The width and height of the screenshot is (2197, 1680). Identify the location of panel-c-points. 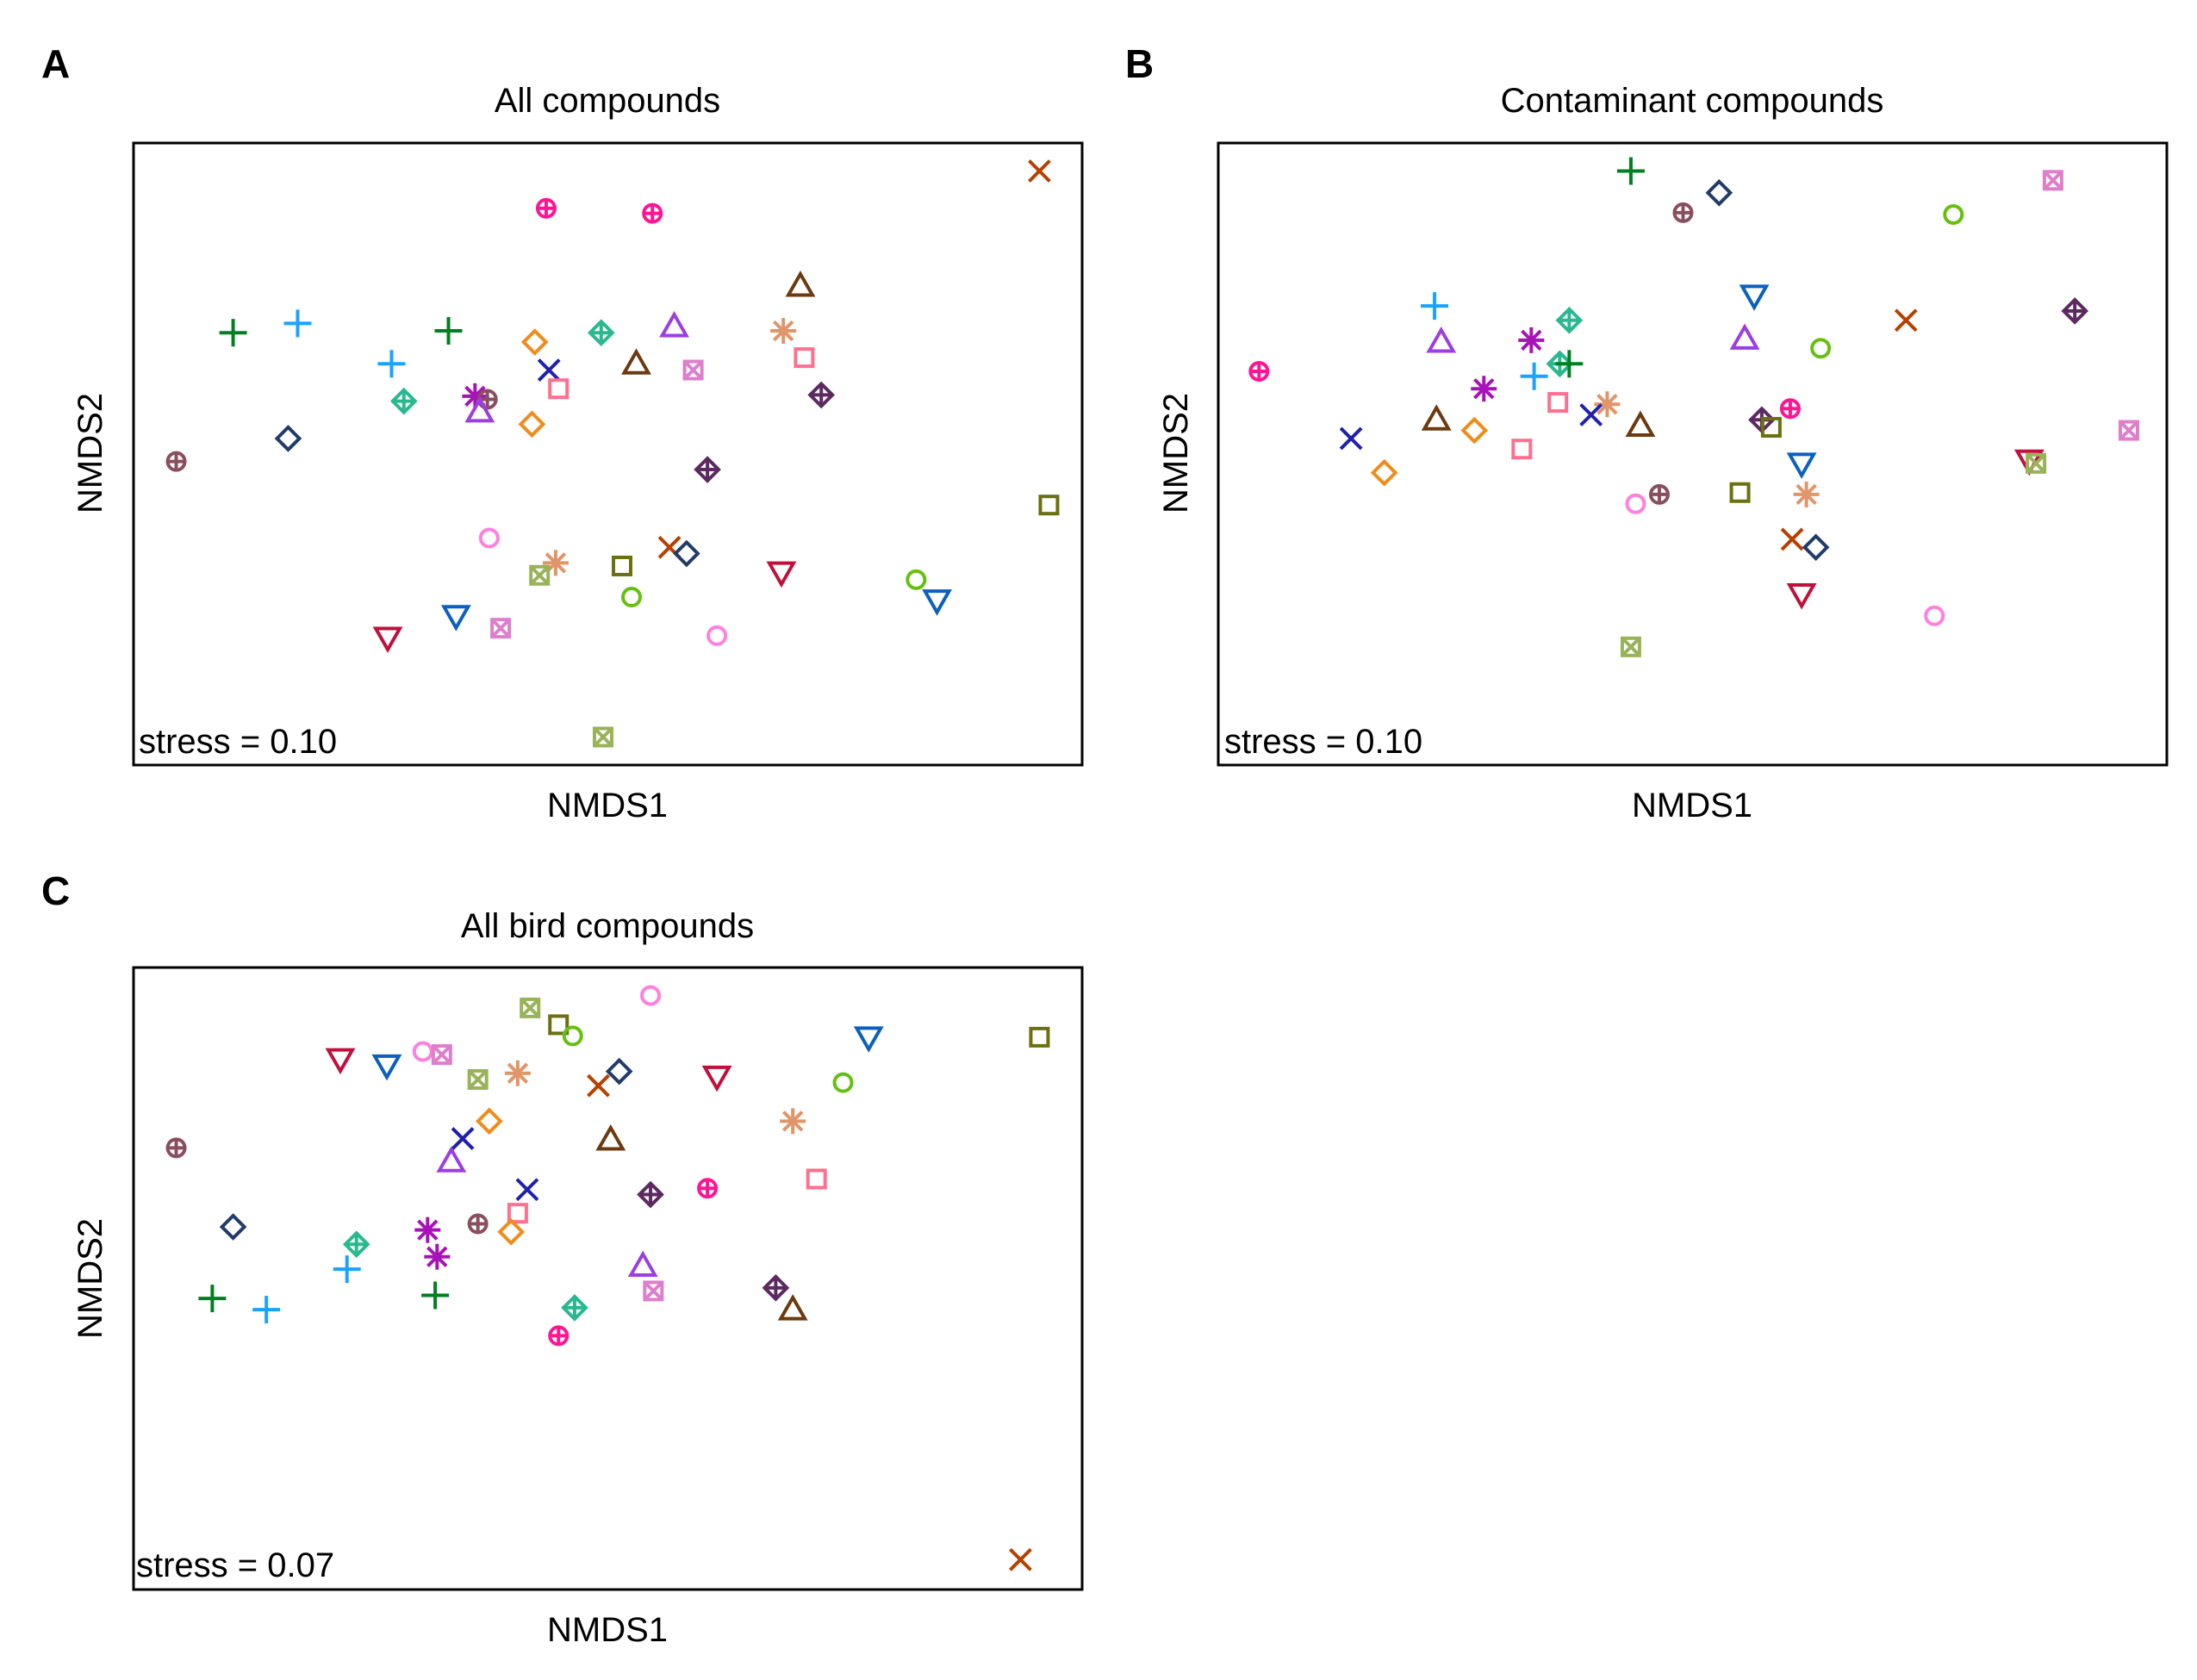
(607, 1278).